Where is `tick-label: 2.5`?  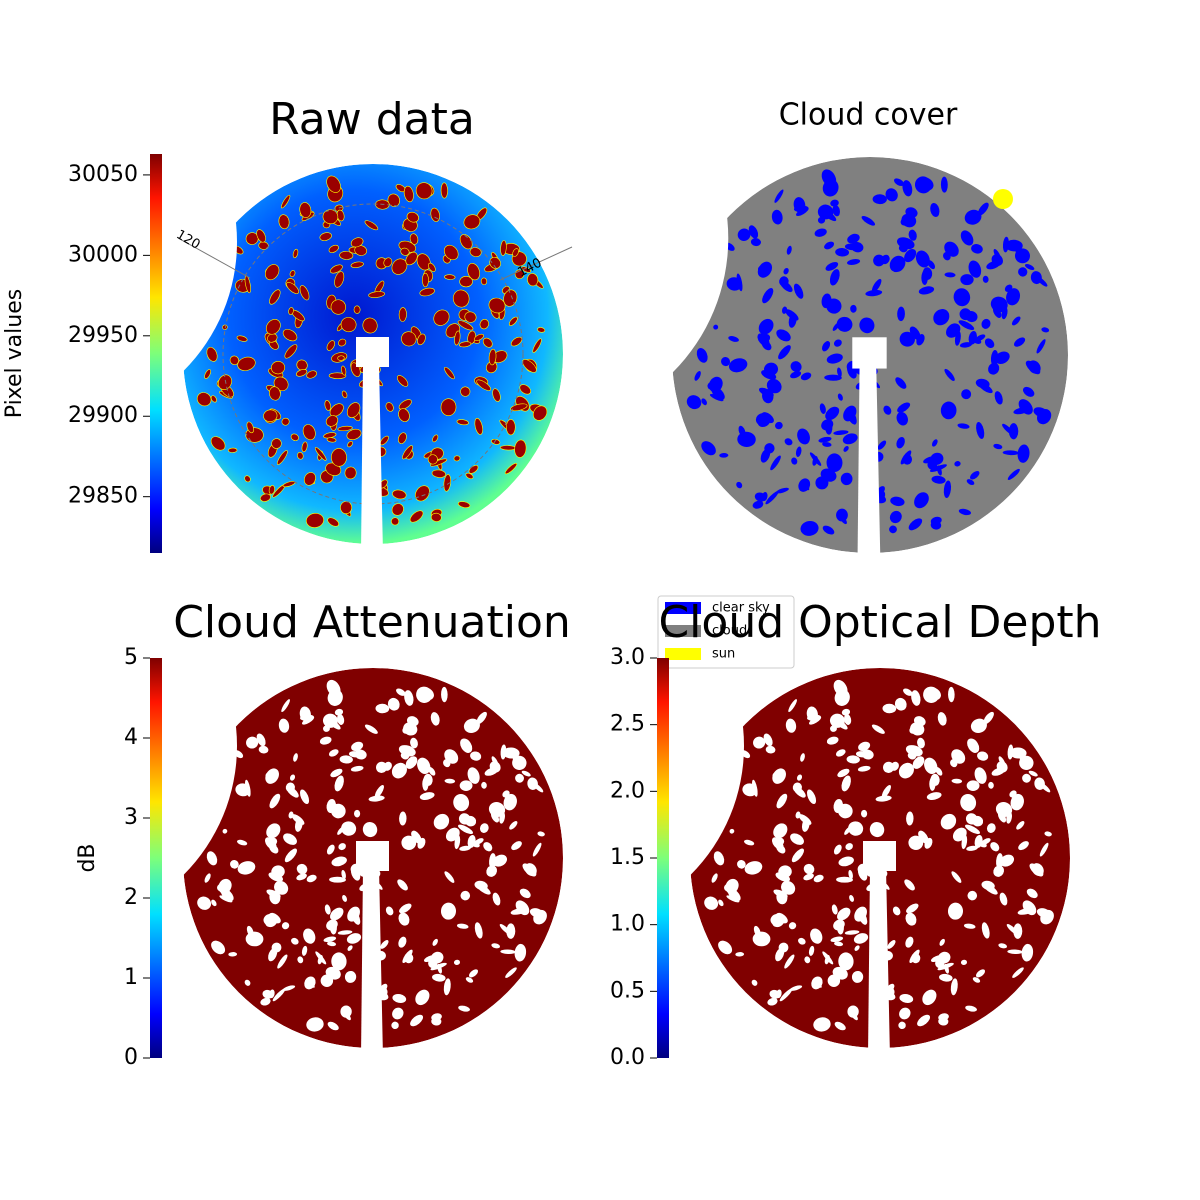 tick-label: 2.5 is located at coordinates (627, 724).